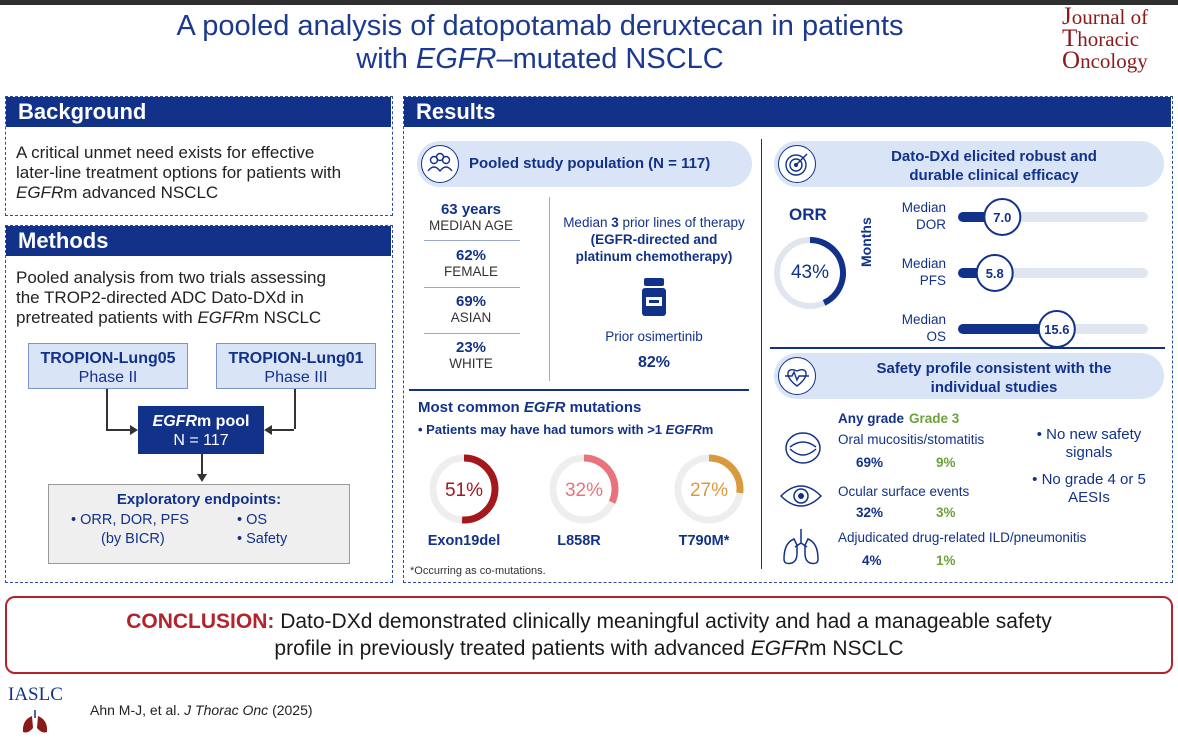 Image resolution: width=1178 pixels, height=747 pixels. I want to click on mutations-heading: Most common EGFR mutations, so click(529, 407).